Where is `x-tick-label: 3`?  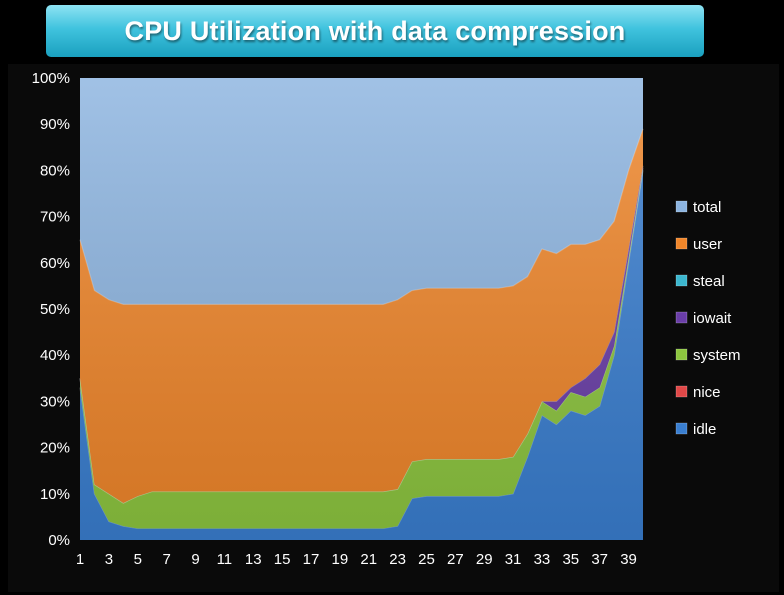
x-tick-label: 3 is located at coordinates (109, 559).